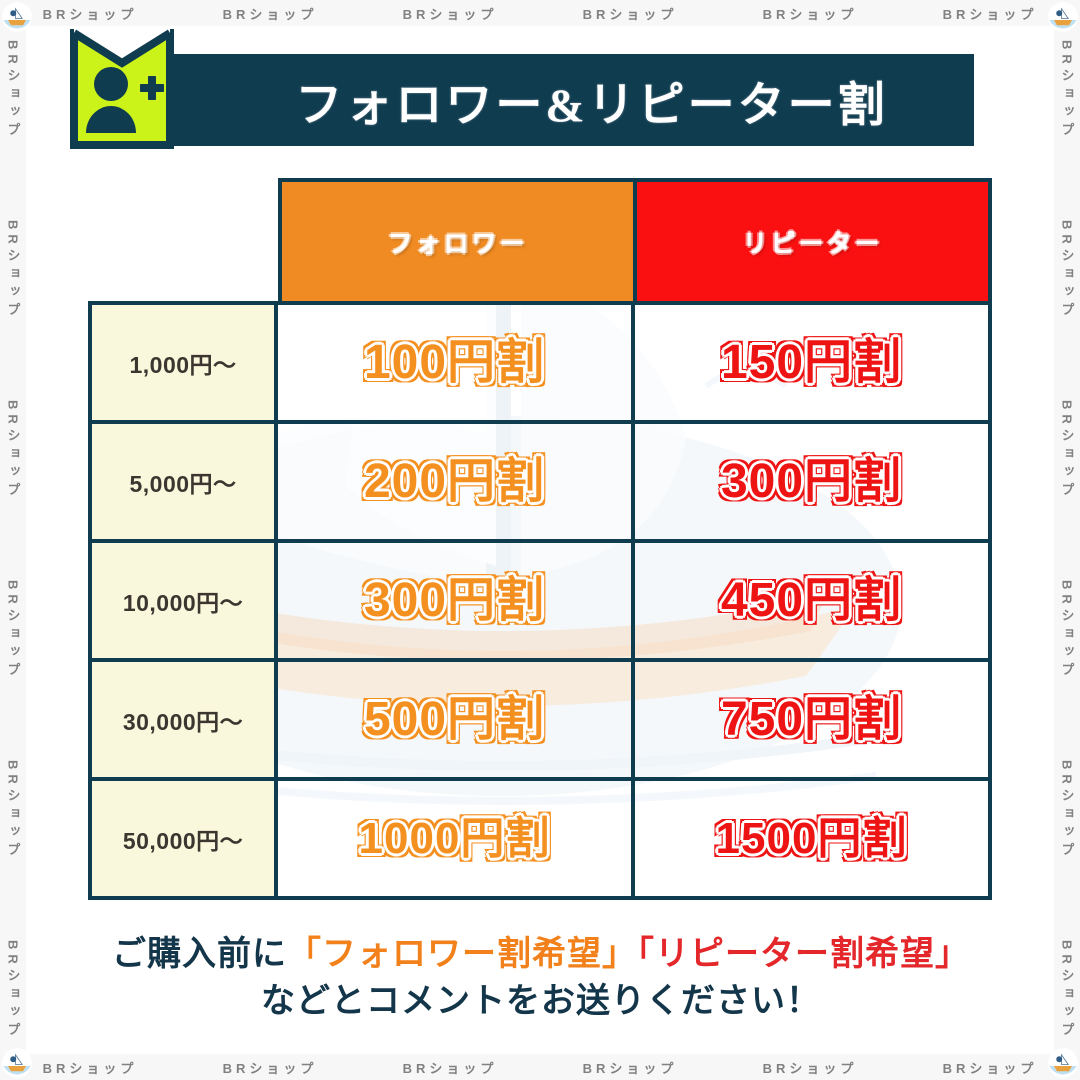 The width and height of the screenshot is (1080, 1080). I want to click on row-follower-value: 1000円割, so click(454, 838).